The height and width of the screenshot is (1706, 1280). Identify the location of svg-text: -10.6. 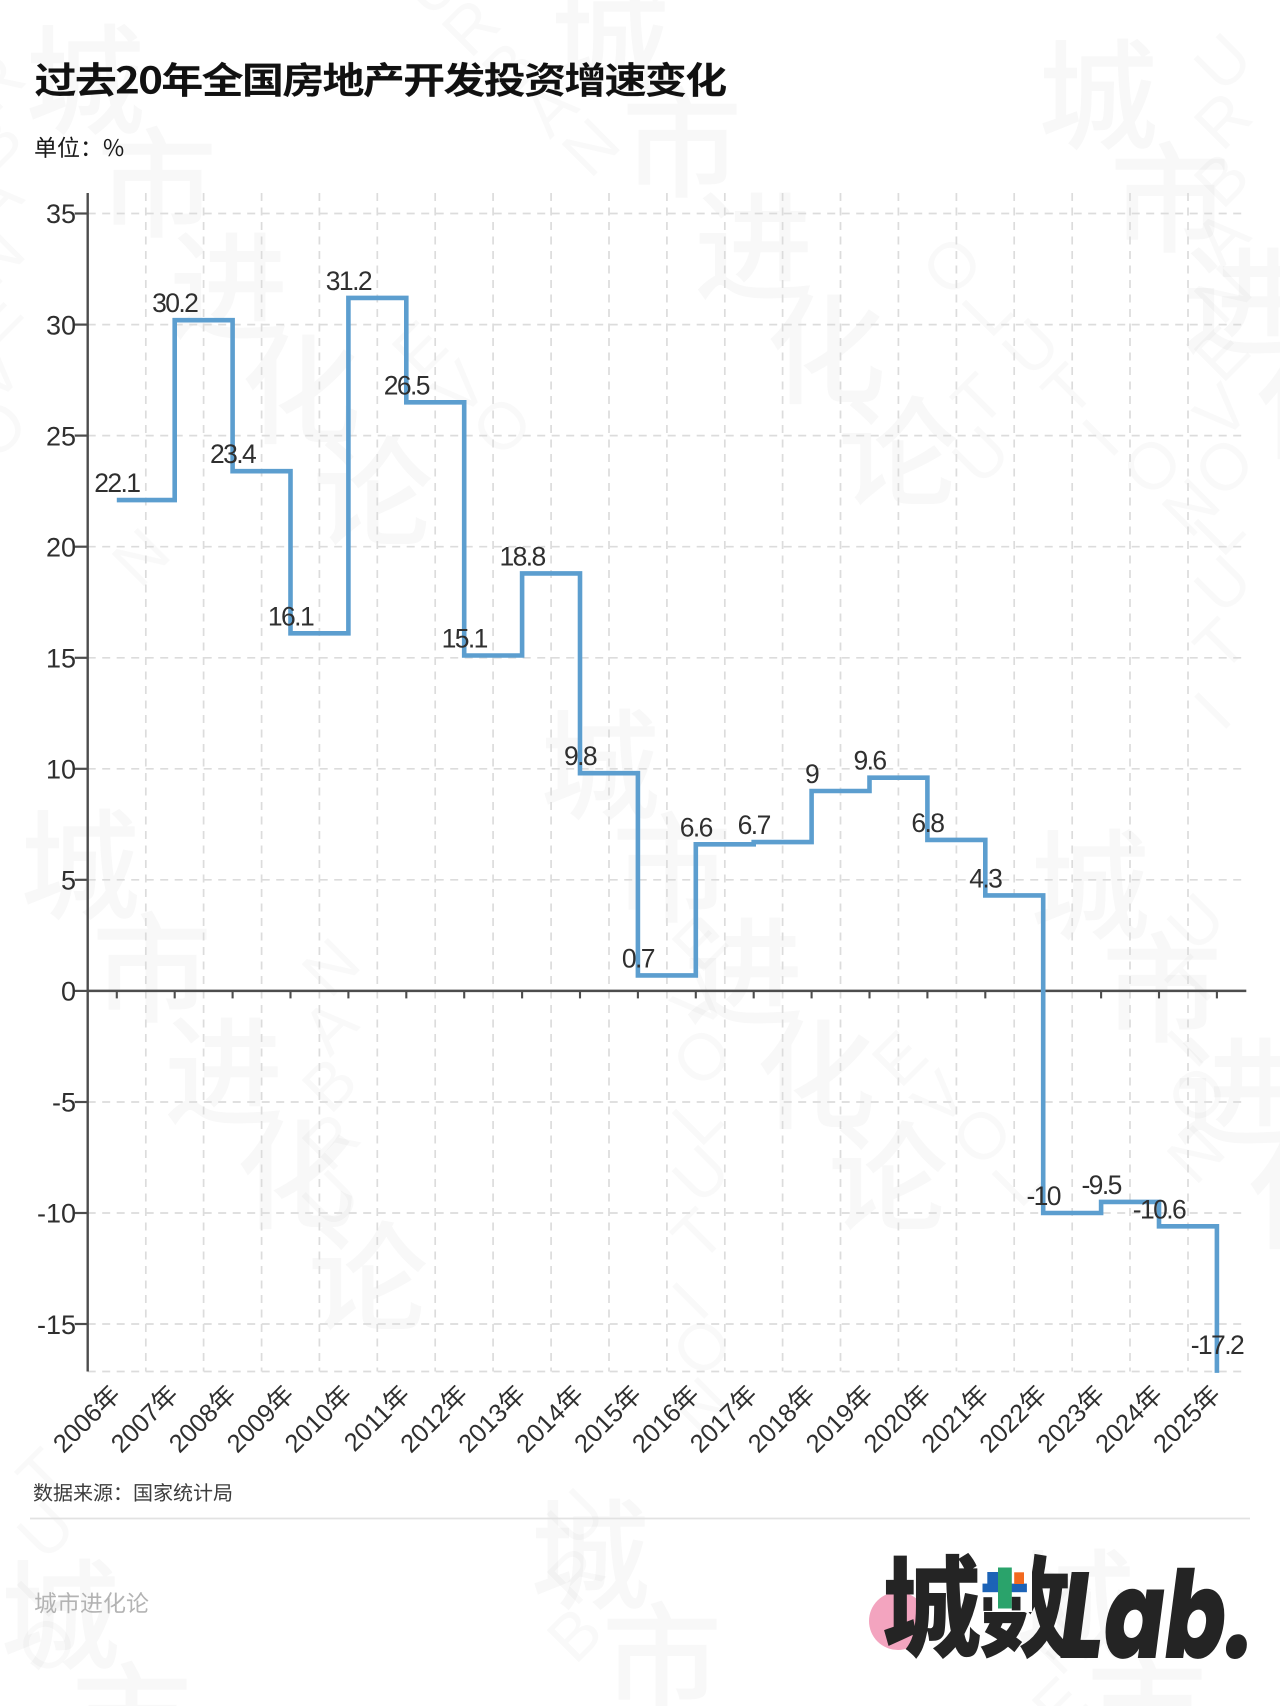
(1159, 1209).